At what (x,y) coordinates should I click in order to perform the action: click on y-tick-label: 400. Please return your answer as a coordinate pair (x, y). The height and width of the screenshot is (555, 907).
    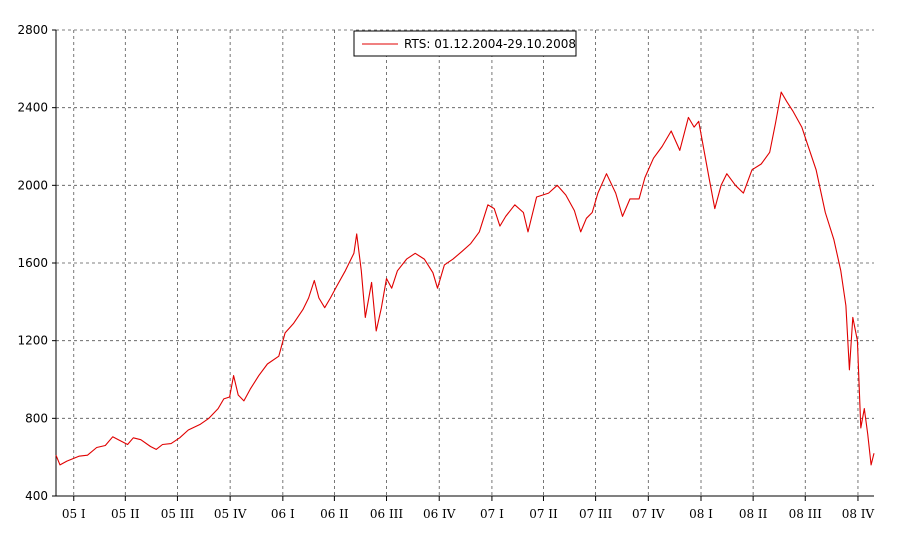
    Looking at the image, I should click on (36, 496).